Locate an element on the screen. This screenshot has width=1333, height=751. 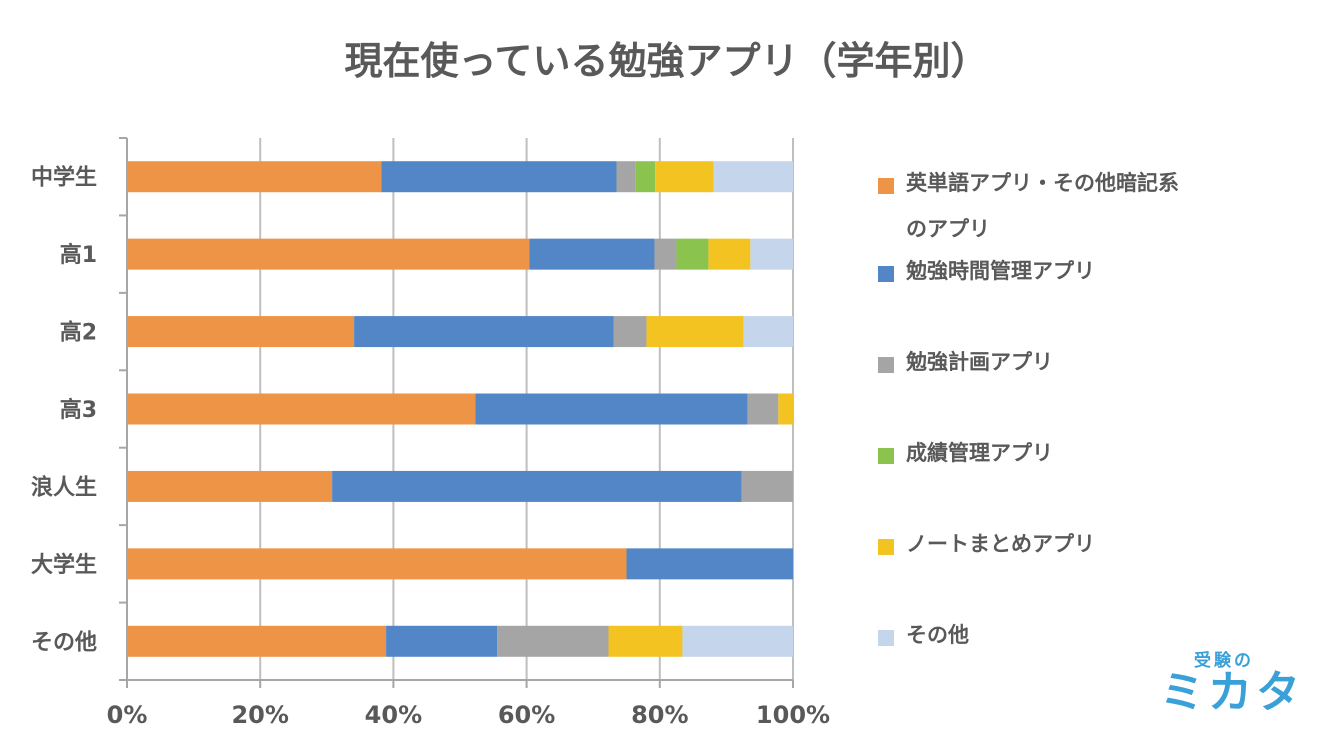
brand-logo: 受験の ミカタ is located at coordinates (1233, 681).